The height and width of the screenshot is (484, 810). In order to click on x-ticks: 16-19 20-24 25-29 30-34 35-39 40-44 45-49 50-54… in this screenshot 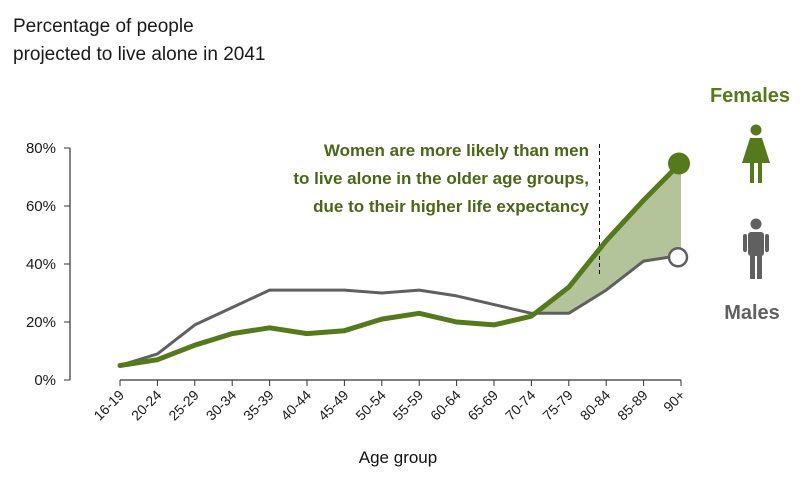, I will do `click(389, 401)`.